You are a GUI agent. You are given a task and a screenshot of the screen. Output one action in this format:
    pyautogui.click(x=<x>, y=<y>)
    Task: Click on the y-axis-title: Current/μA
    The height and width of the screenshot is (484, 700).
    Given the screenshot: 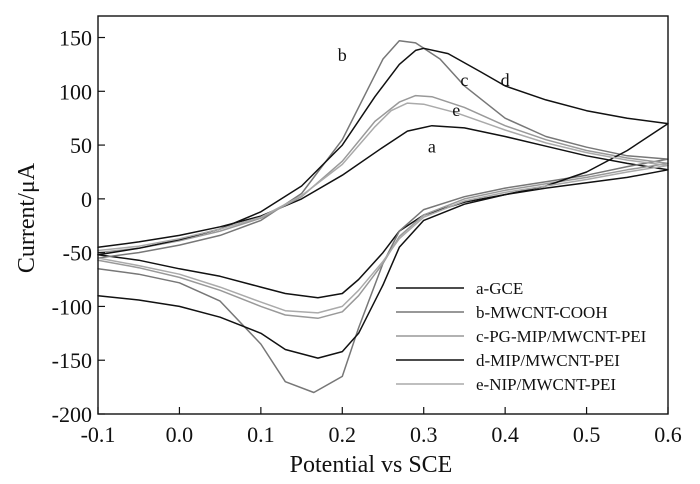 What is the action you would take?
    pyautogui.click(x=27, y=217)
    